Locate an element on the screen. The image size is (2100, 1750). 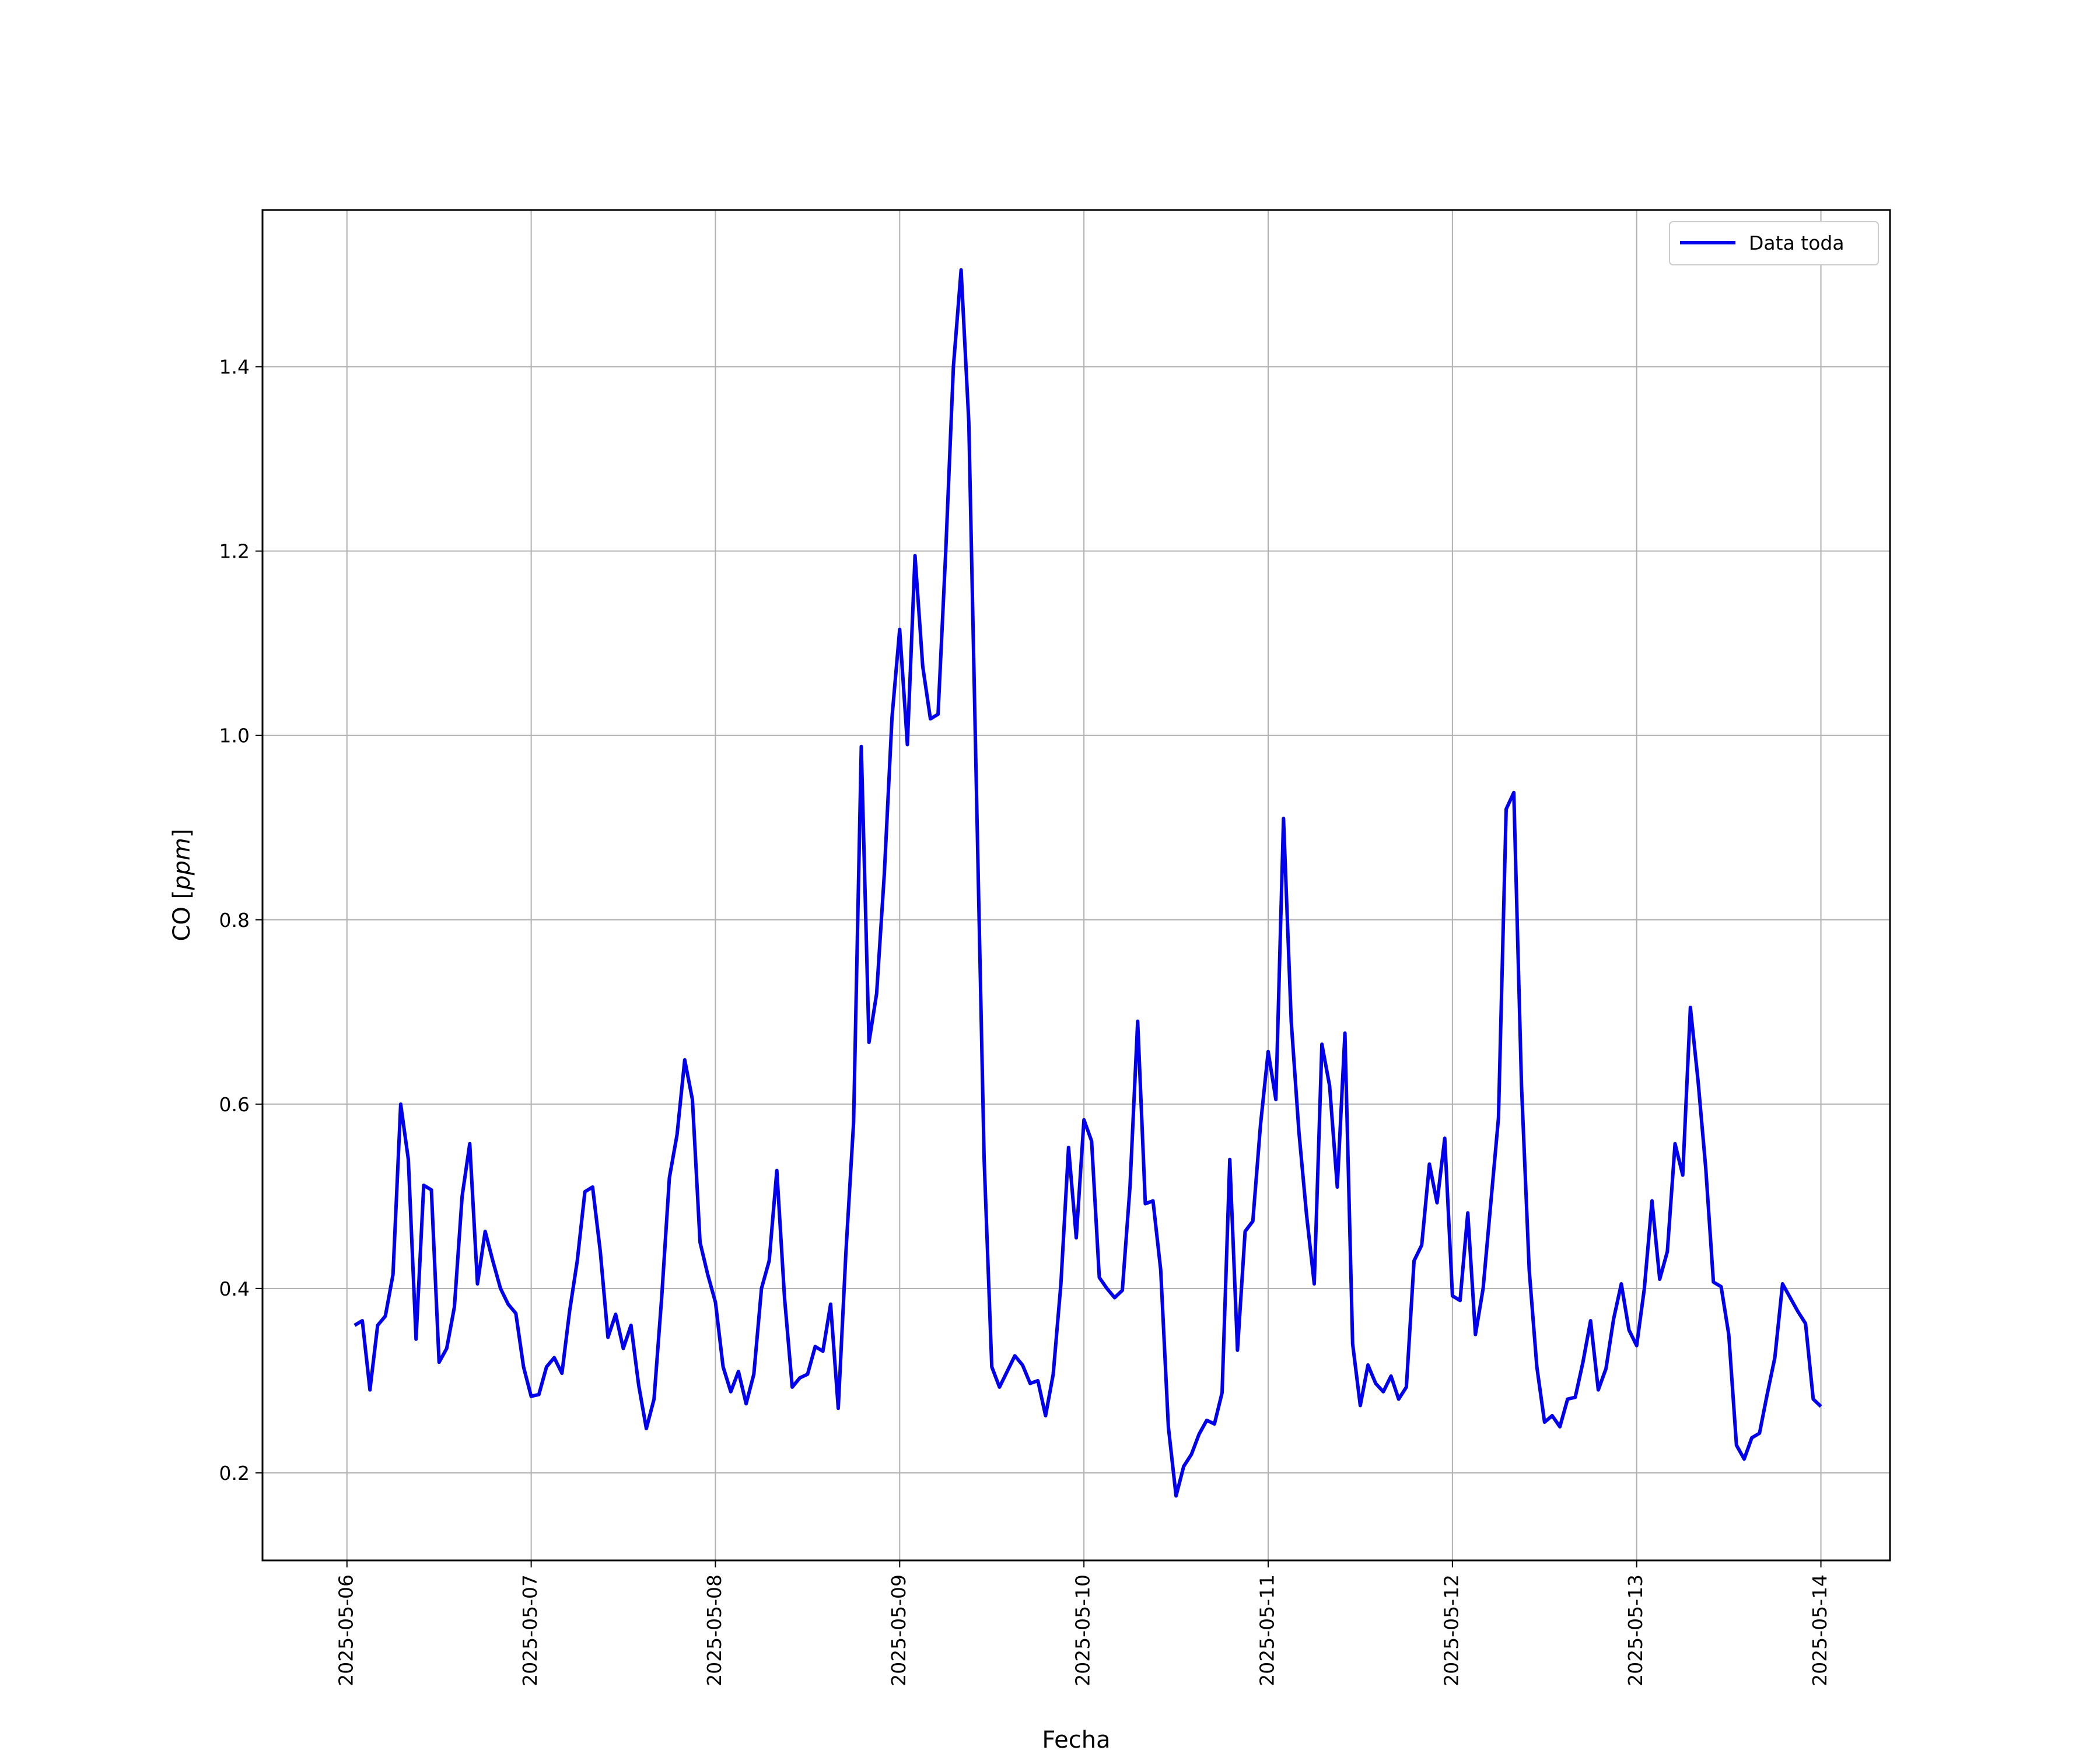
legend-box is located at coordinates (1774, 243).